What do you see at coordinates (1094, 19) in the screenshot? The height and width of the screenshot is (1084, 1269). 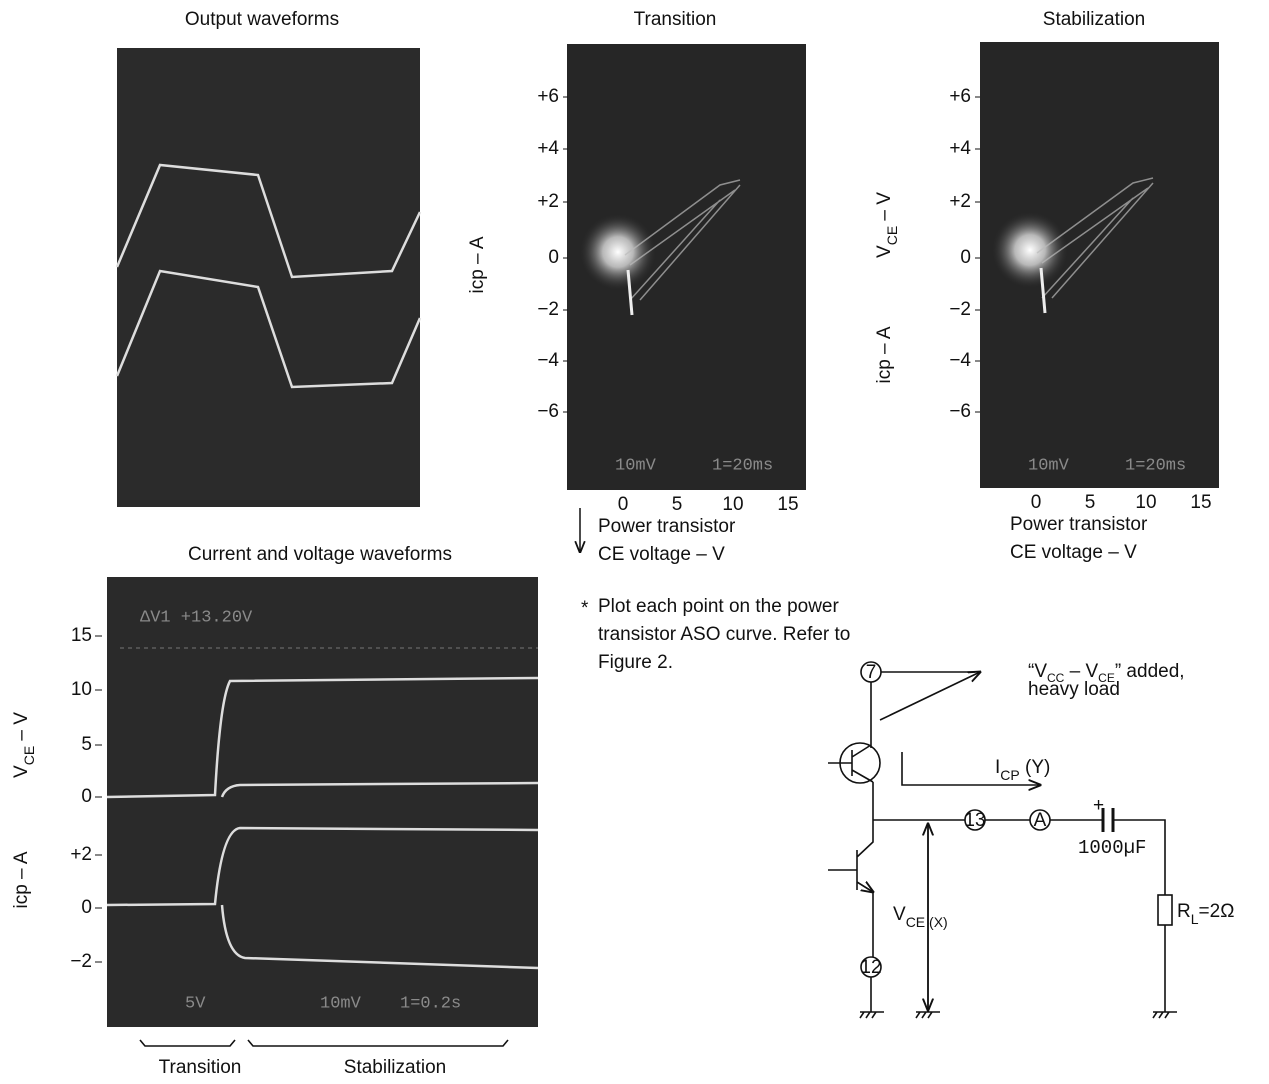 I see `panel-title: Stabilization` at bounding box center [1094, 19].